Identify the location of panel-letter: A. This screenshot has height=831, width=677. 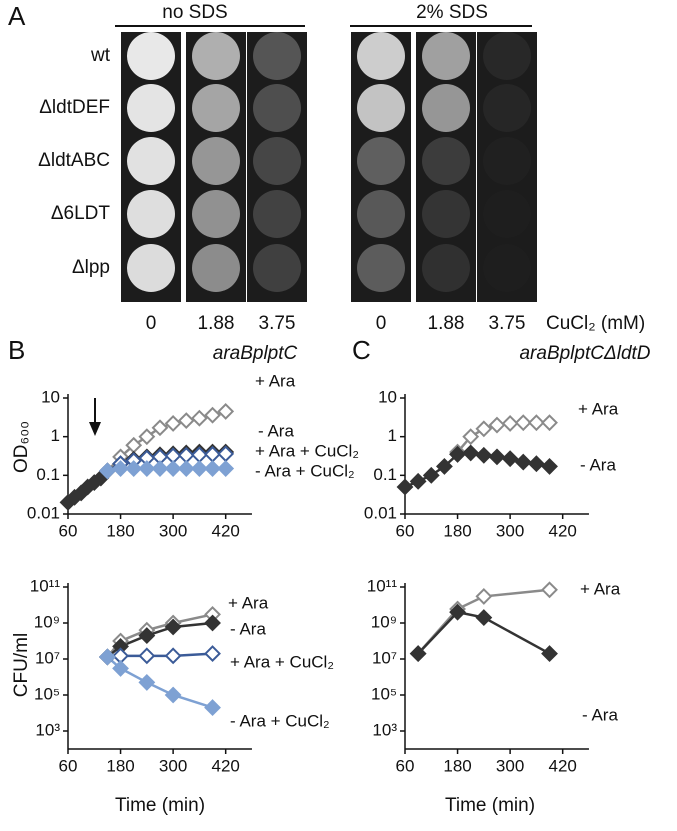
(17, 16).